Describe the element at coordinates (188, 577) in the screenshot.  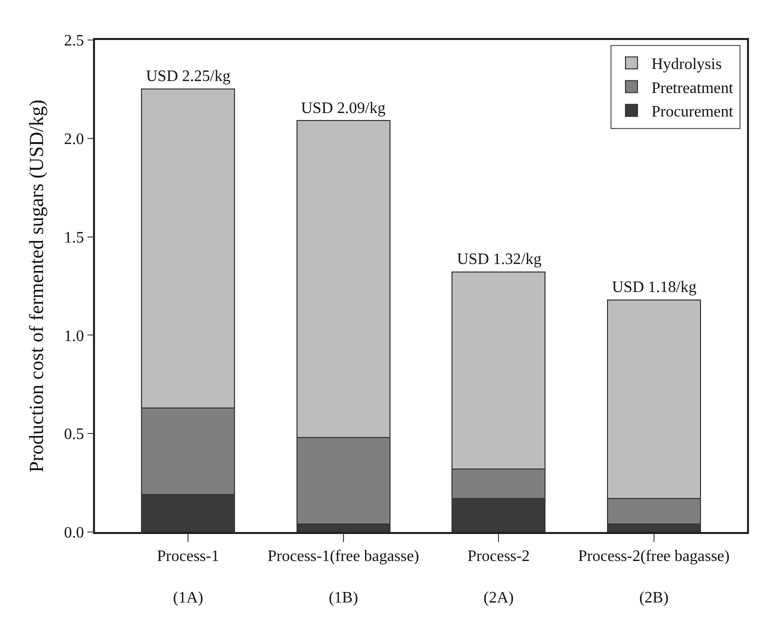
I see `category-label: Process-1 (1A)` at that location.